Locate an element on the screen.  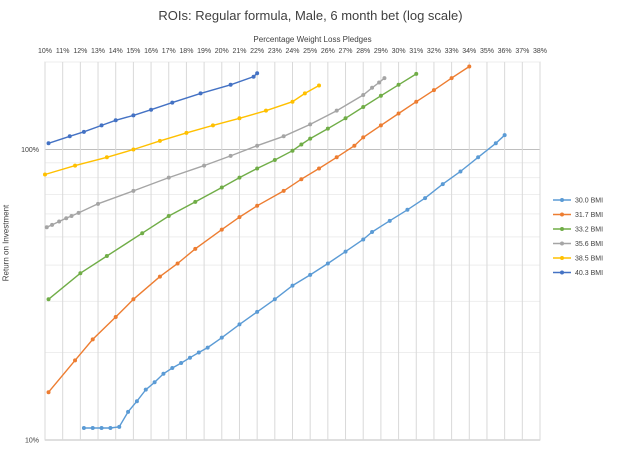
x-tick-label: 34% is located at coordinates (469, 51).